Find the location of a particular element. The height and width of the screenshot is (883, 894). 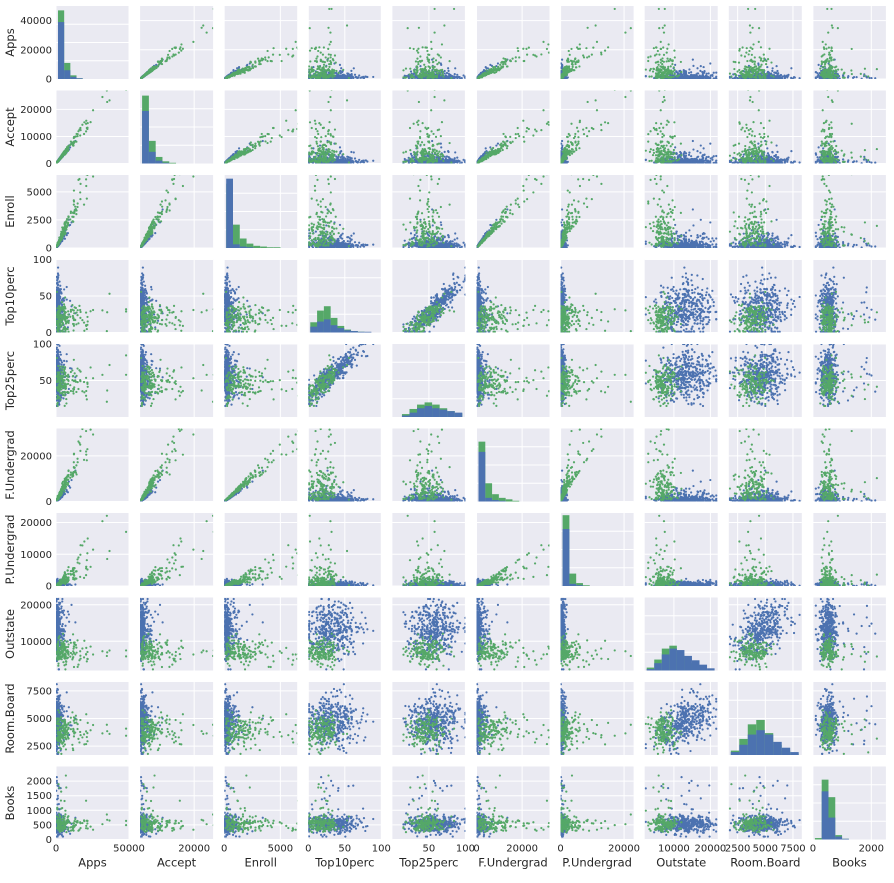

hist-bar-blue is located at coordinates (61, 50).